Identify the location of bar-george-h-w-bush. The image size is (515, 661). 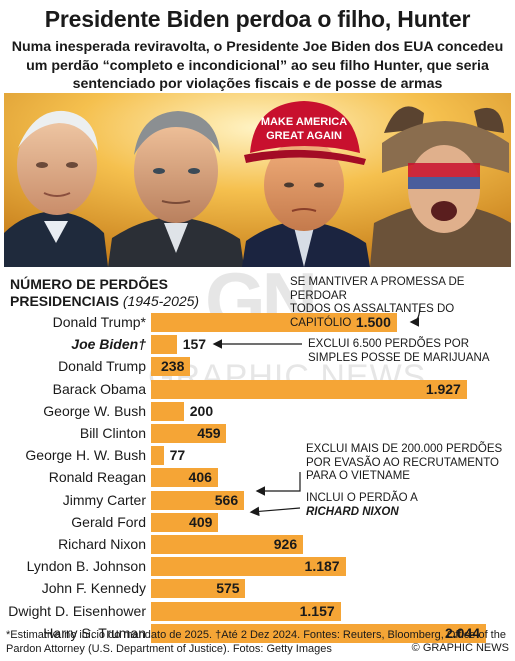
(157, 456).